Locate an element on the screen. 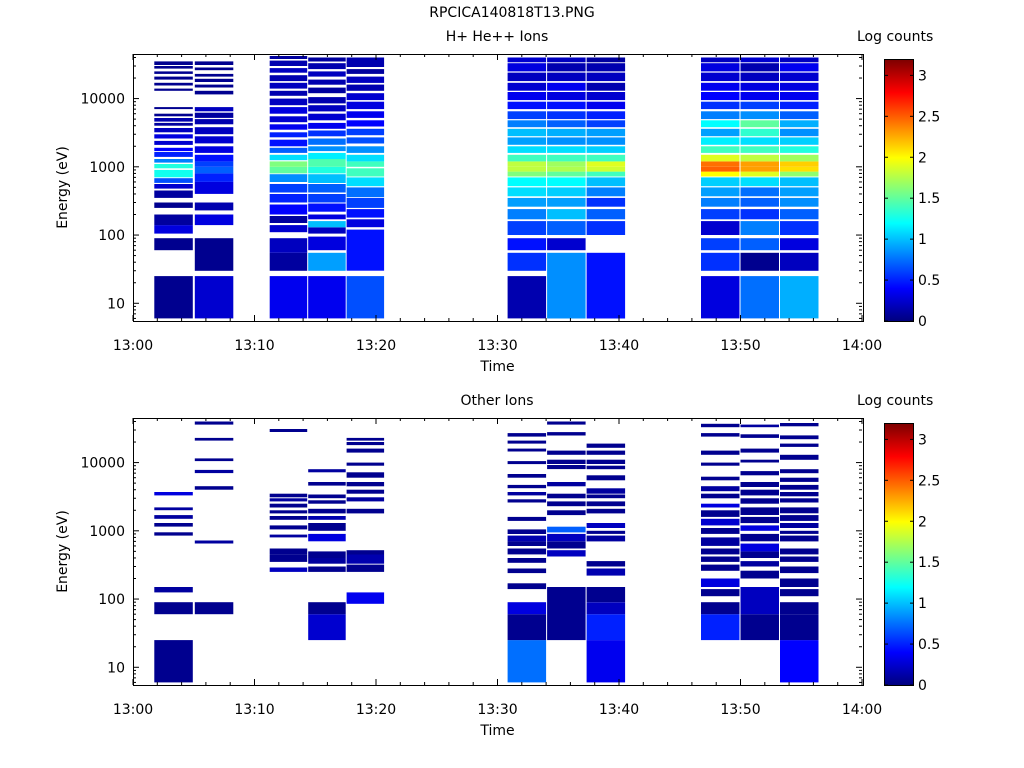 This screenshot has height=768, width=1024. x-tick-label: 13:50 is located at coordinates (740, 710).